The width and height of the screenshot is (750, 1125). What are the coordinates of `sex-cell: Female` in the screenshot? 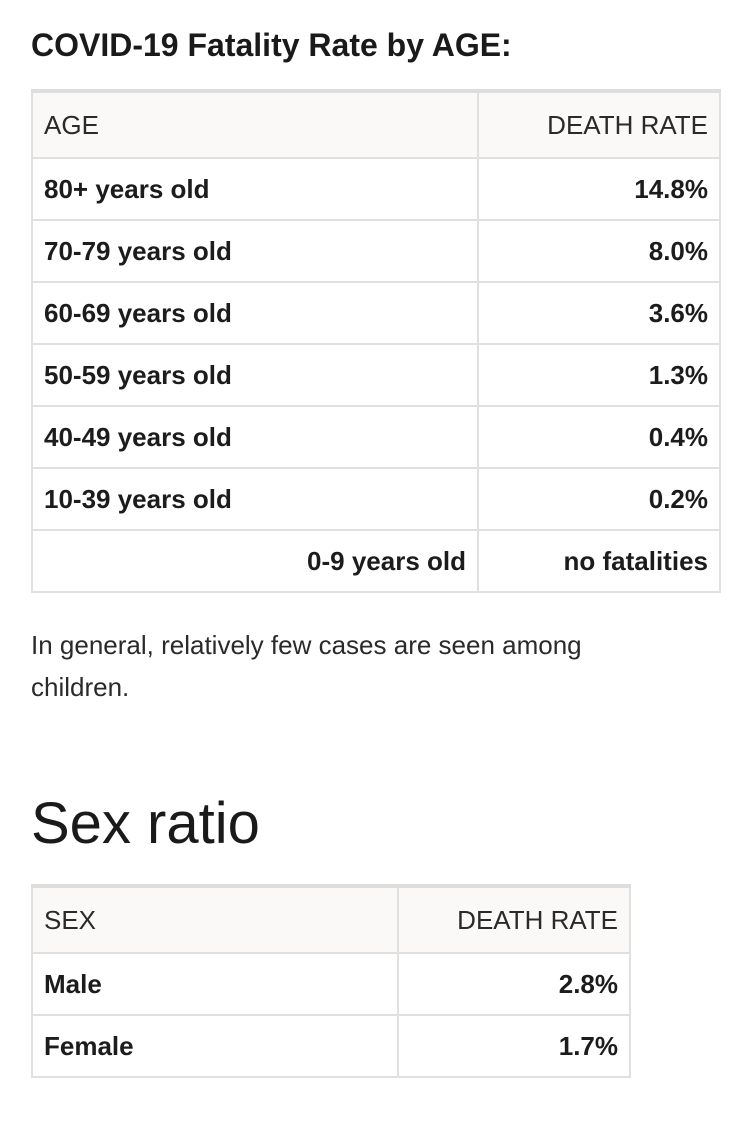 It's located at (215, 1046).